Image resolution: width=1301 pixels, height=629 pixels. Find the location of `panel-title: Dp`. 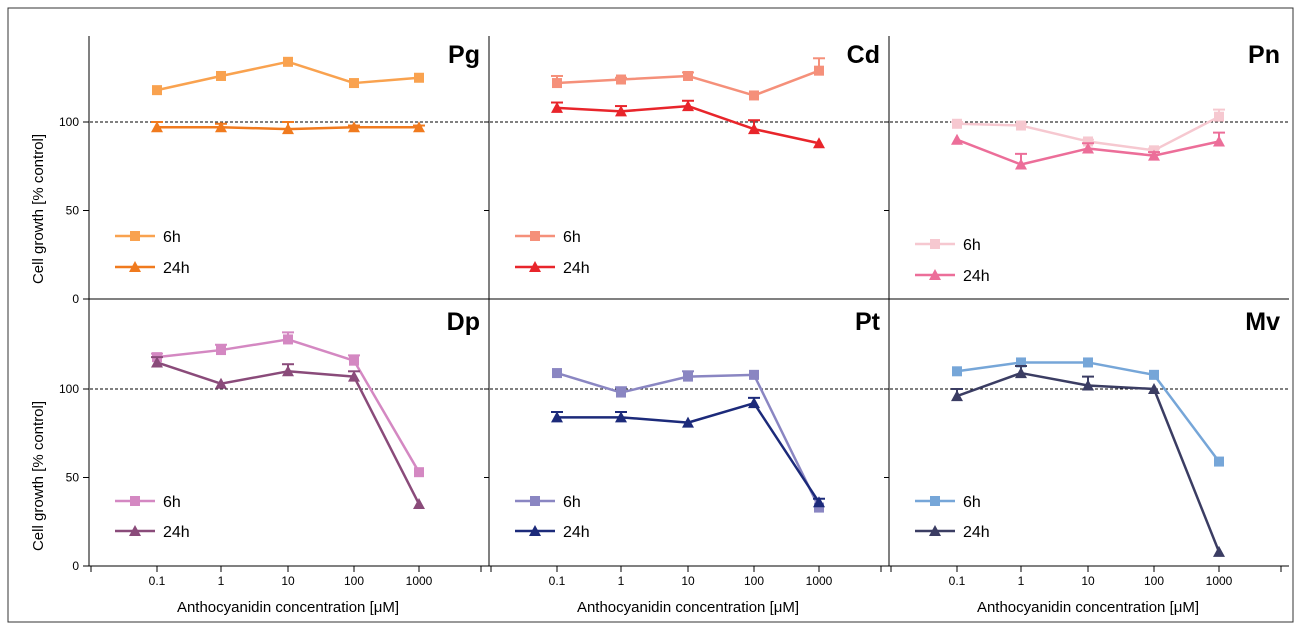

panel-title: Dp is located at coordinates (463, 322).